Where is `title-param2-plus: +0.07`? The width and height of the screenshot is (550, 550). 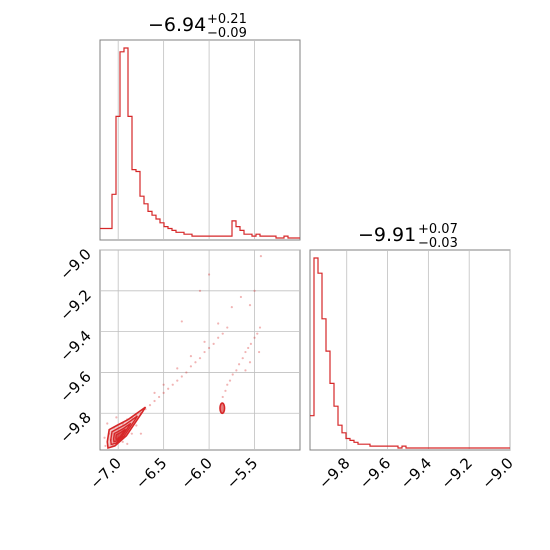 title-param2-plus: +0.07 is located at coordinates (438, 229).